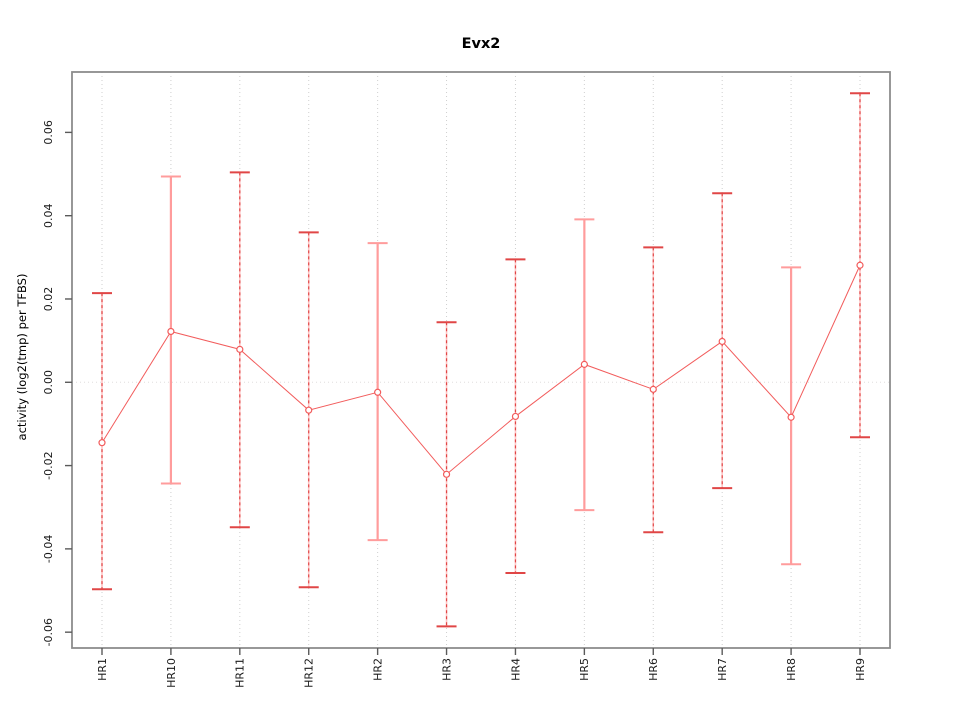  I want to click on svg-text: HR3, so click(446, 669).